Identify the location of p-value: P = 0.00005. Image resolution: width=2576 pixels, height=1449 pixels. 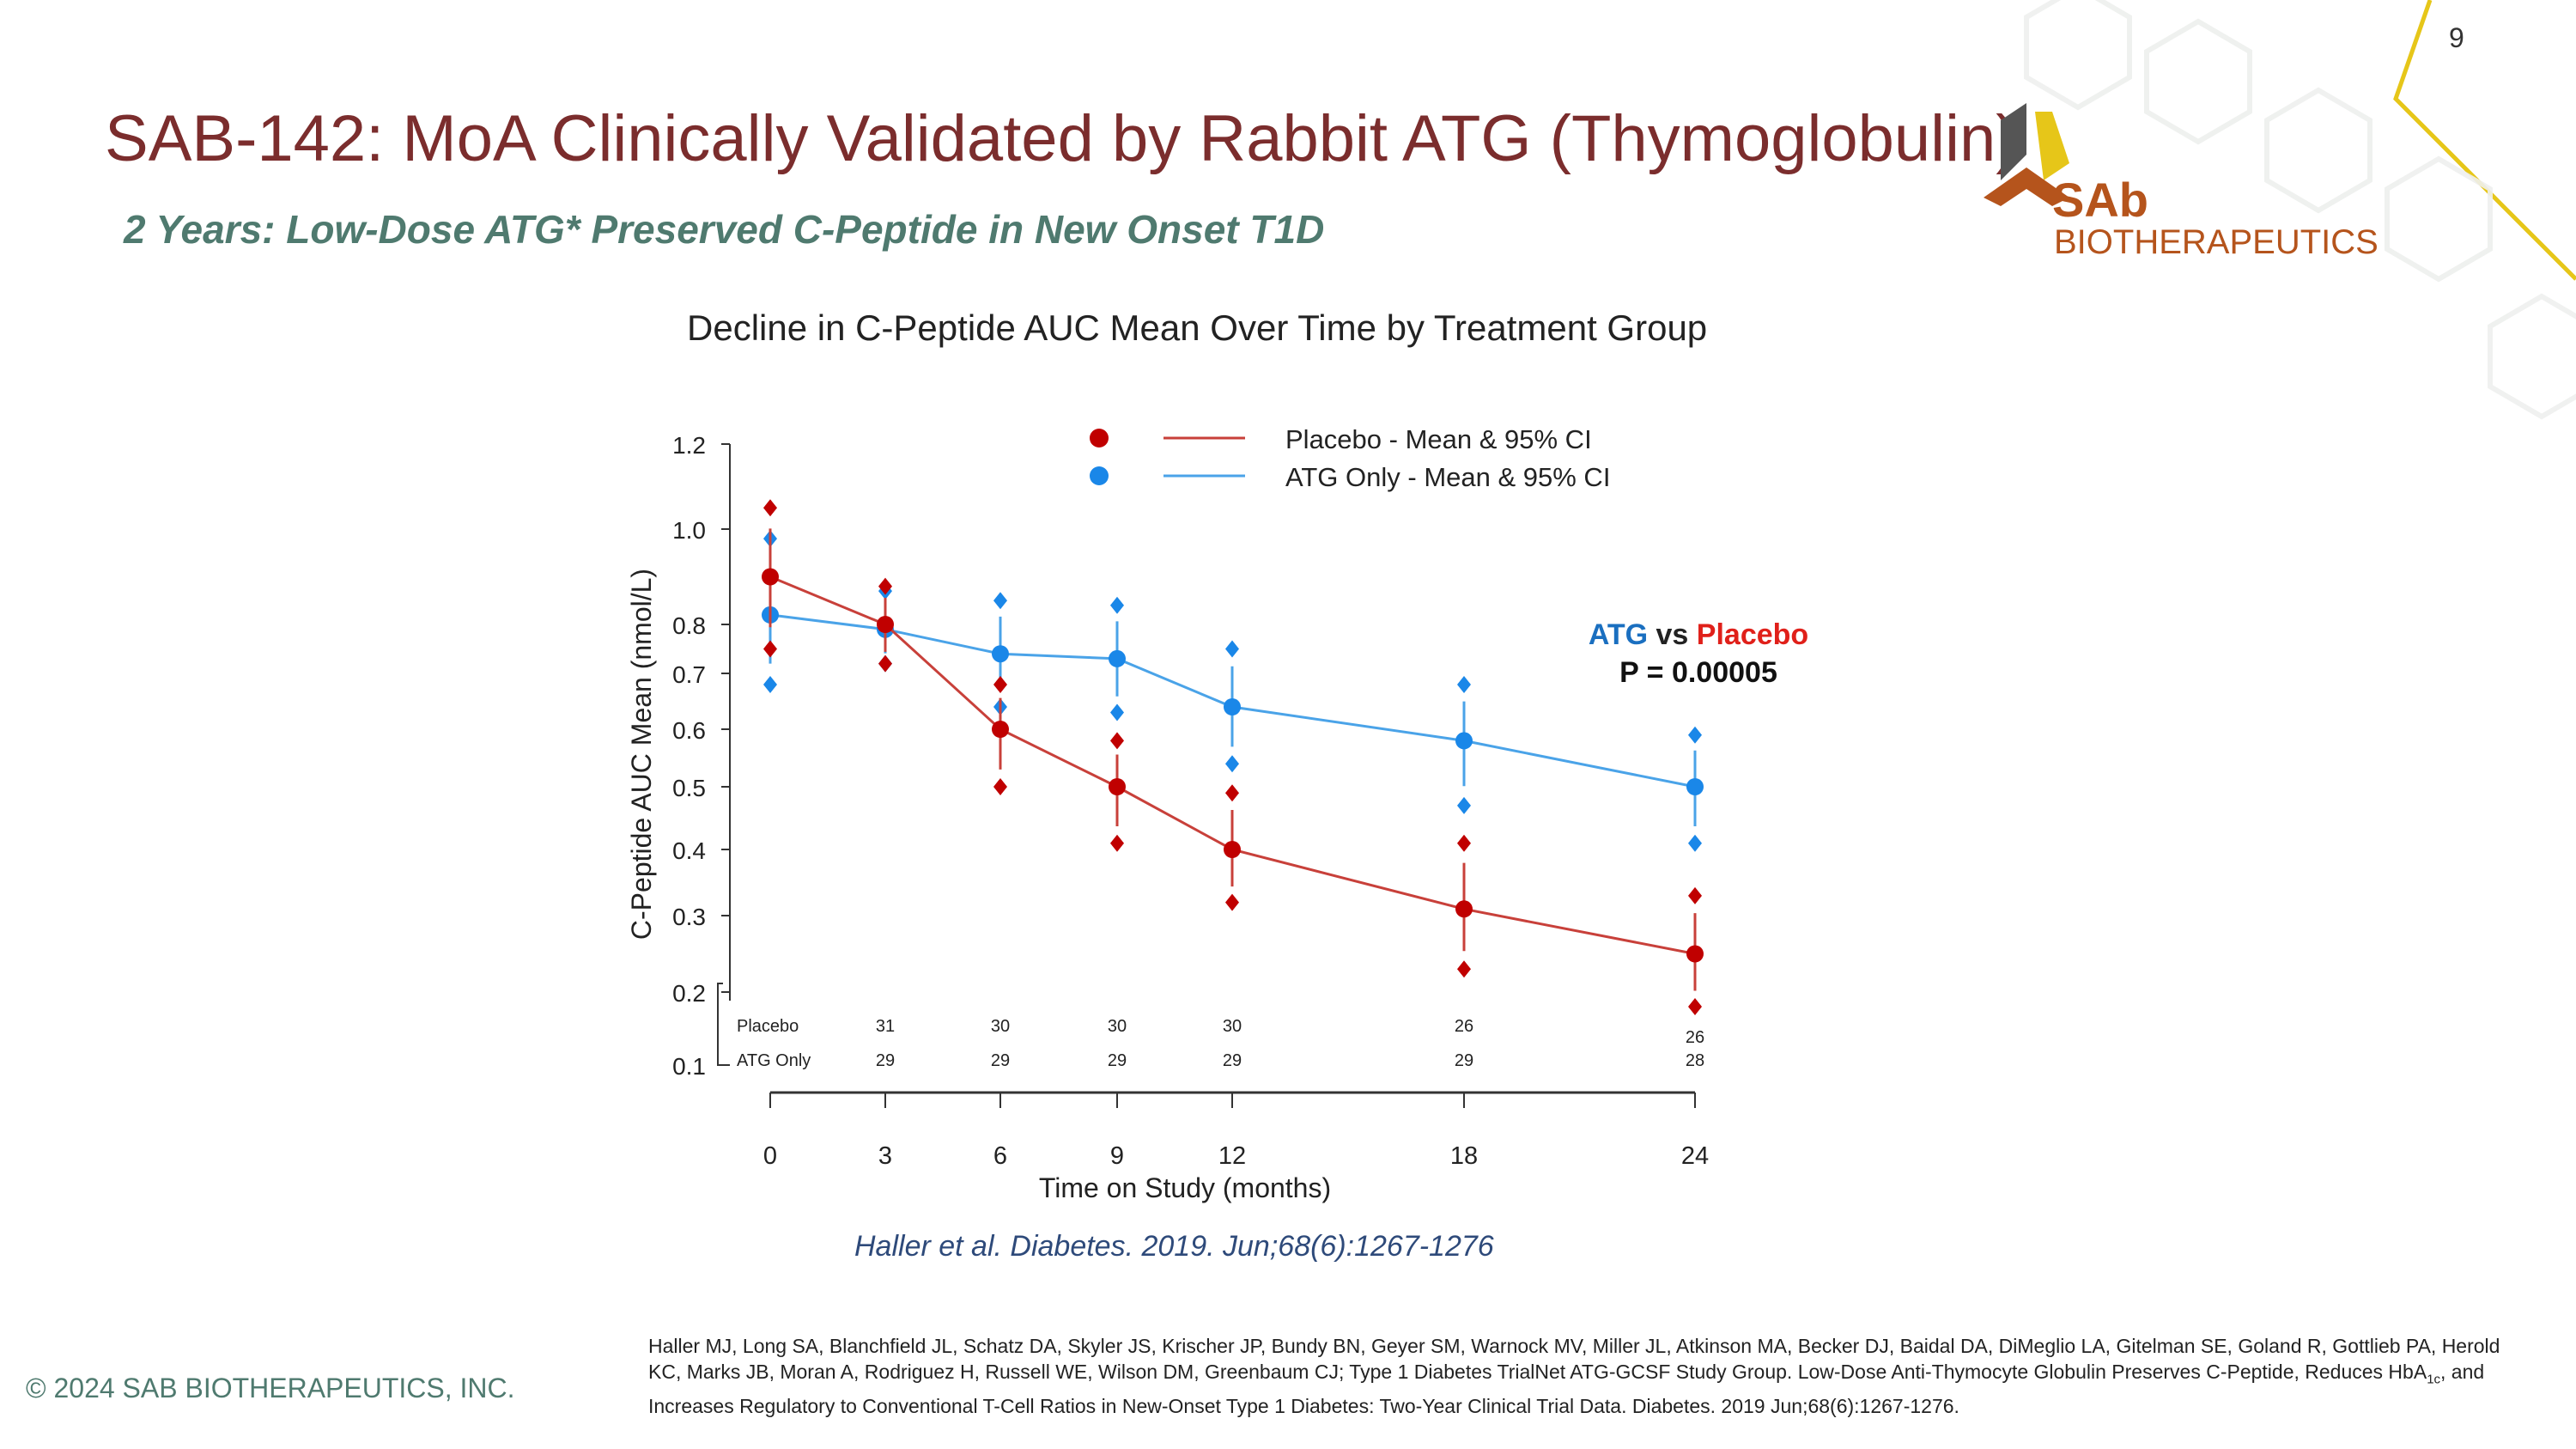
(1698, 672).